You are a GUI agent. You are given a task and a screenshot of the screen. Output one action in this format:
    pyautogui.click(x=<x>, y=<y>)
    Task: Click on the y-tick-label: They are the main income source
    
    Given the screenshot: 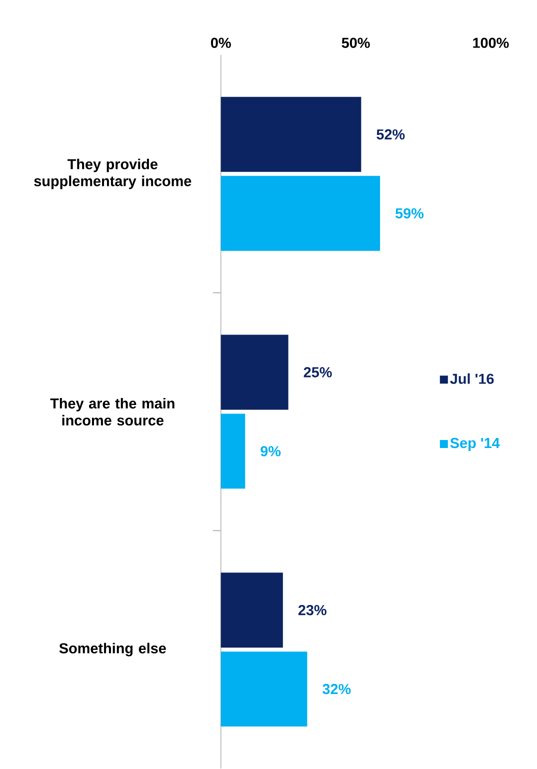 What is the action you would take?
    pyautogui.click(x=112, y=412)
    